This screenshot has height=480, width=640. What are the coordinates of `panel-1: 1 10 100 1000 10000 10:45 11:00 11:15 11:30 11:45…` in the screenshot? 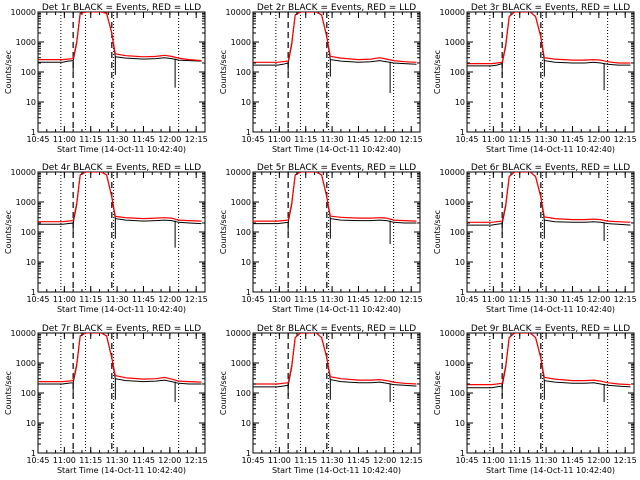 It's located at (106, 78).